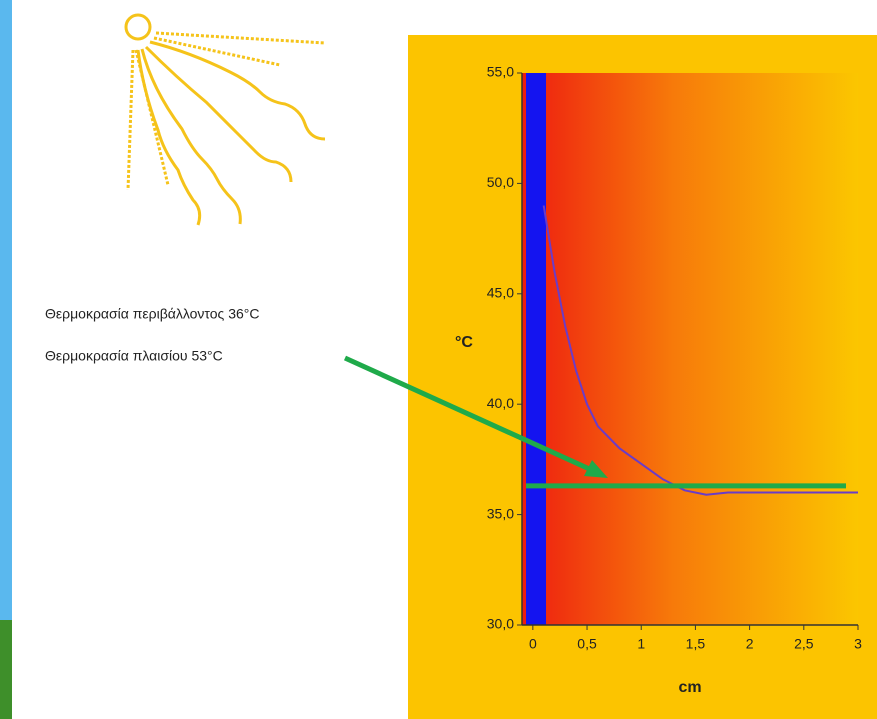 The width and height of the screenshot is (877, 719). Describe the element at coordinates (500, 182) in the screenshot. I see `y-tick-label: 50,0` at that location.